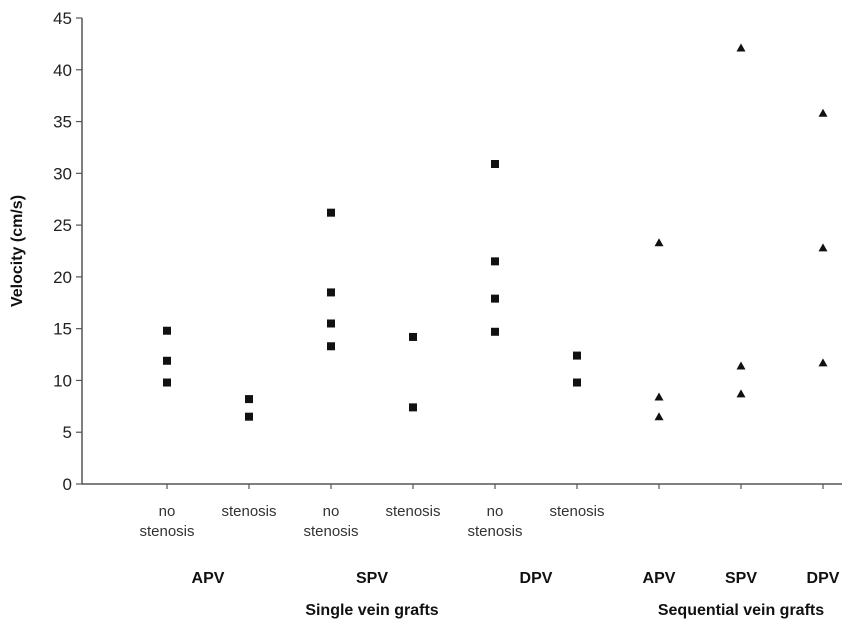  Describe the element at coordinates (67, 484) in the screenshot. I see `y-tick-label: 0` at that location.